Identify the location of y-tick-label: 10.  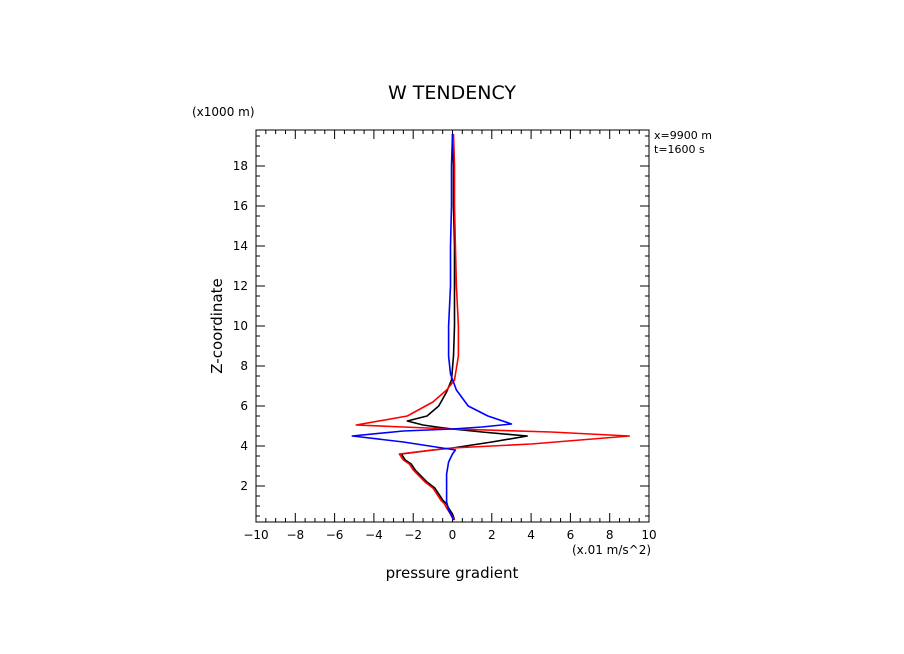
(240, 326).